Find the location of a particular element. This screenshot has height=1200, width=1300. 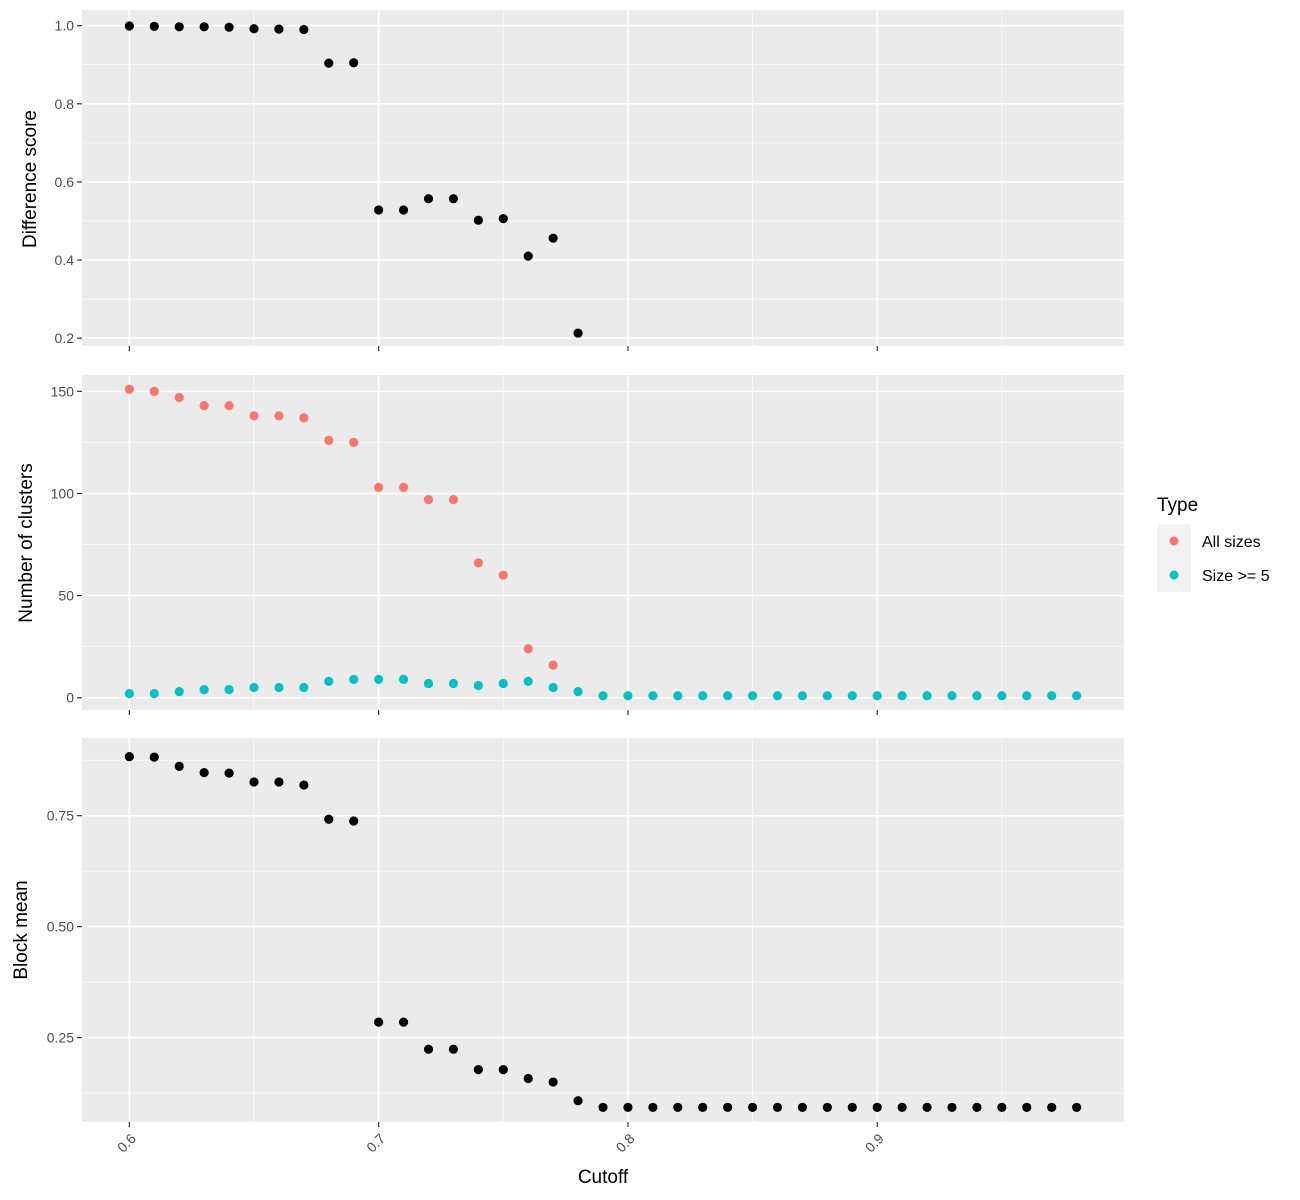

x-axis-title: Cutoff is located at coordinates (603, 1177).